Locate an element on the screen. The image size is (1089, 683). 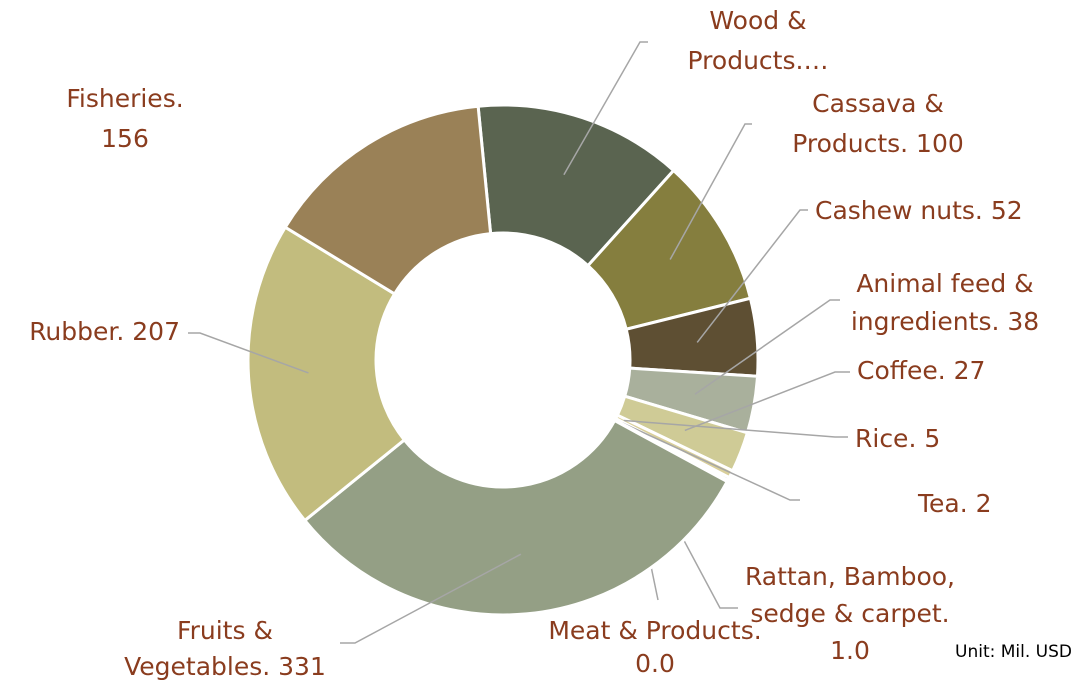
slice-label: ingredients. 38 is located at coordinates (945, 321).